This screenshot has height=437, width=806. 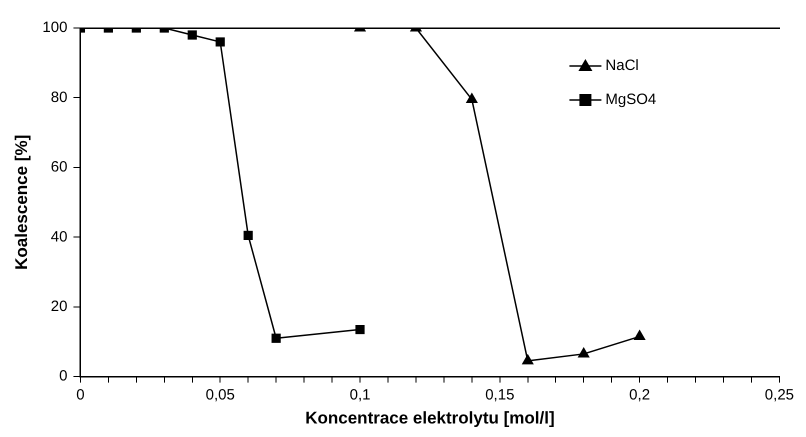 I want to click on y-tick-label: 0, so click(x=63, y=376).